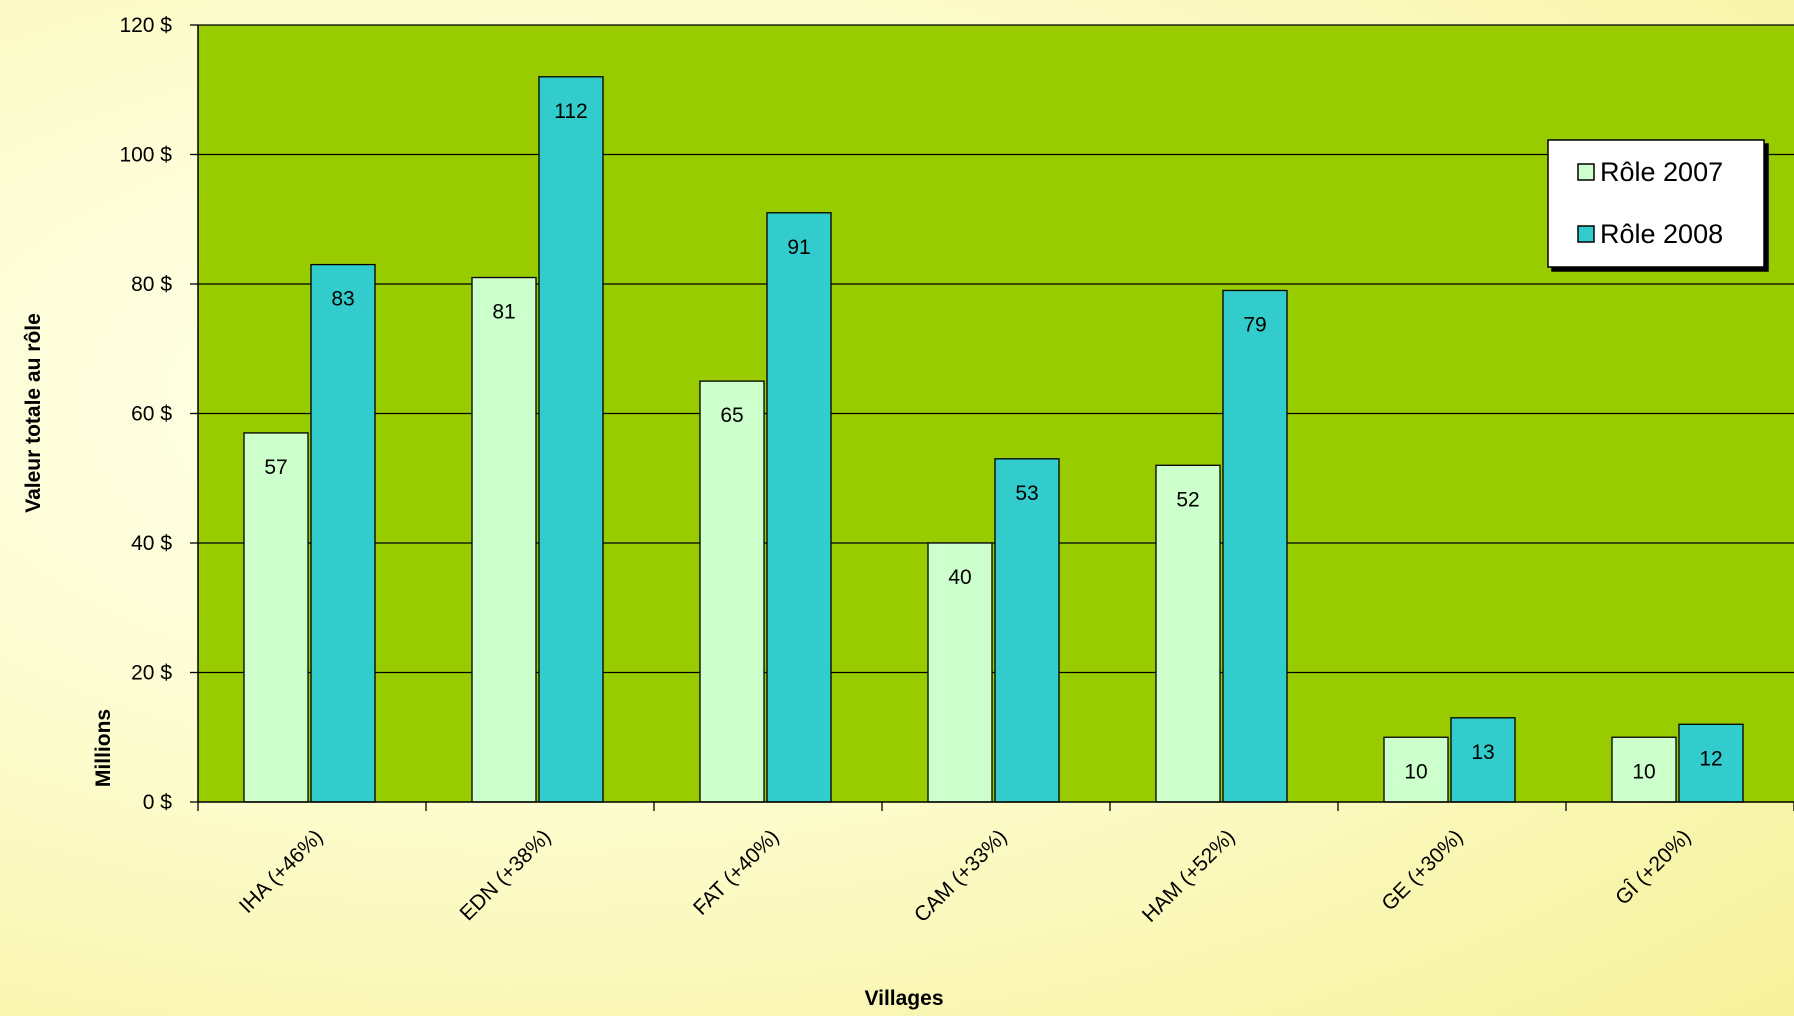  I want to click on y-tick-label: 0 $, so click(158, 802).